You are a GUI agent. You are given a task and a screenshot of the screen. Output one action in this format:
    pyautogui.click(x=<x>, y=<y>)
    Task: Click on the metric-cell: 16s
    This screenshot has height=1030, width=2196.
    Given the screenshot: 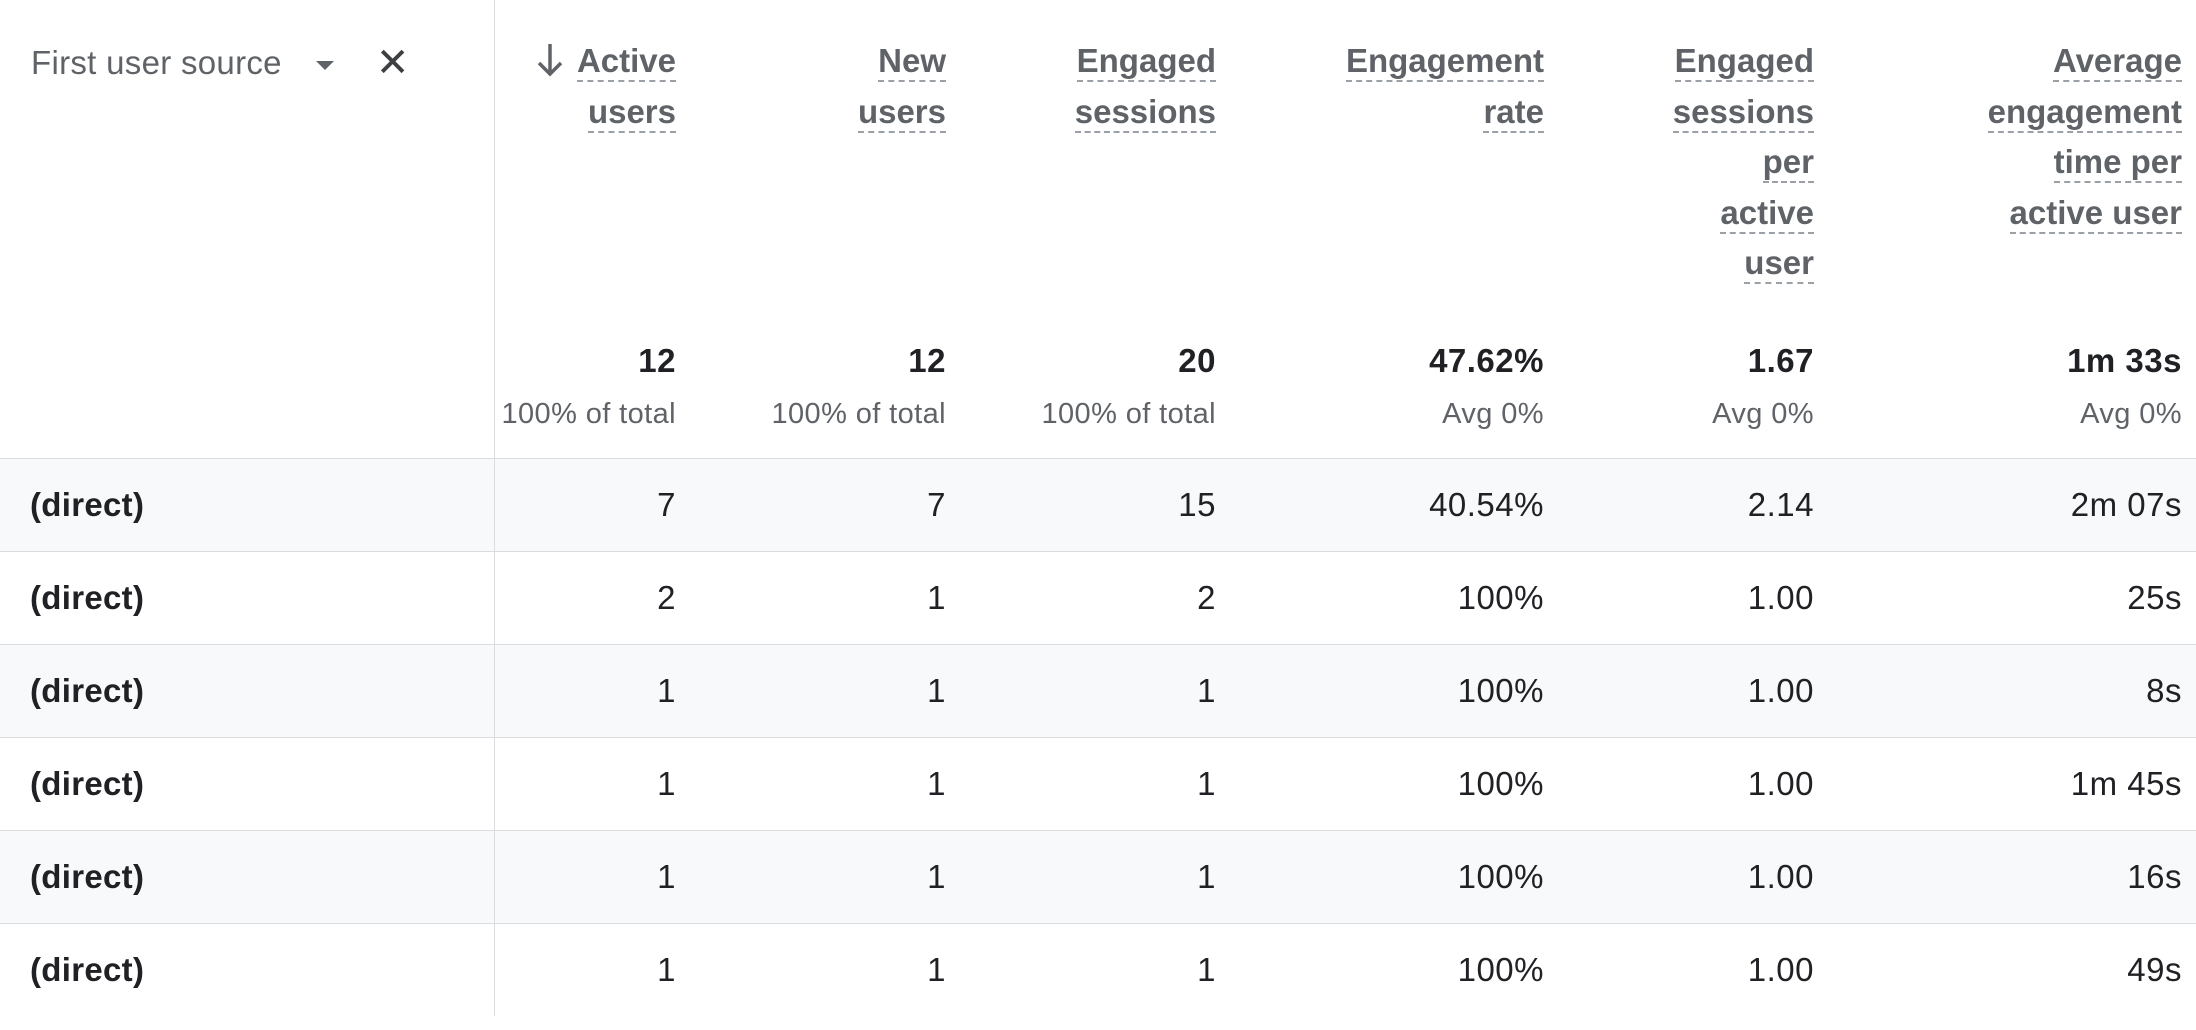 What is the action you would take?
    pyautogui.click(x=2029, y=877)
    